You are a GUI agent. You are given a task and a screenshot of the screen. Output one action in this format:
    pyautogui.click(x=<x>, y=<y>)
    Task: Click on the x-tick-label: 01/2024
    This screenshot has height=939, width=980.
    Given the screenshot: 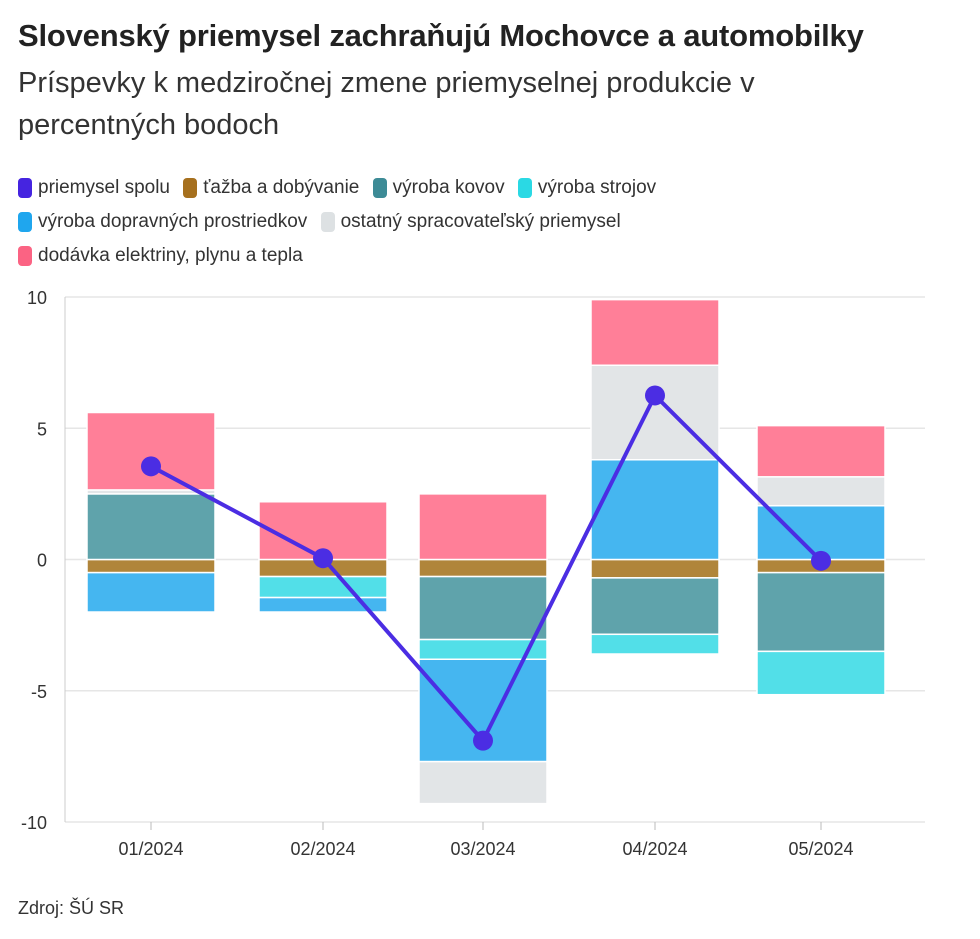 What is the action you would take?
    pyautogui.click(x=150, y=849)
    